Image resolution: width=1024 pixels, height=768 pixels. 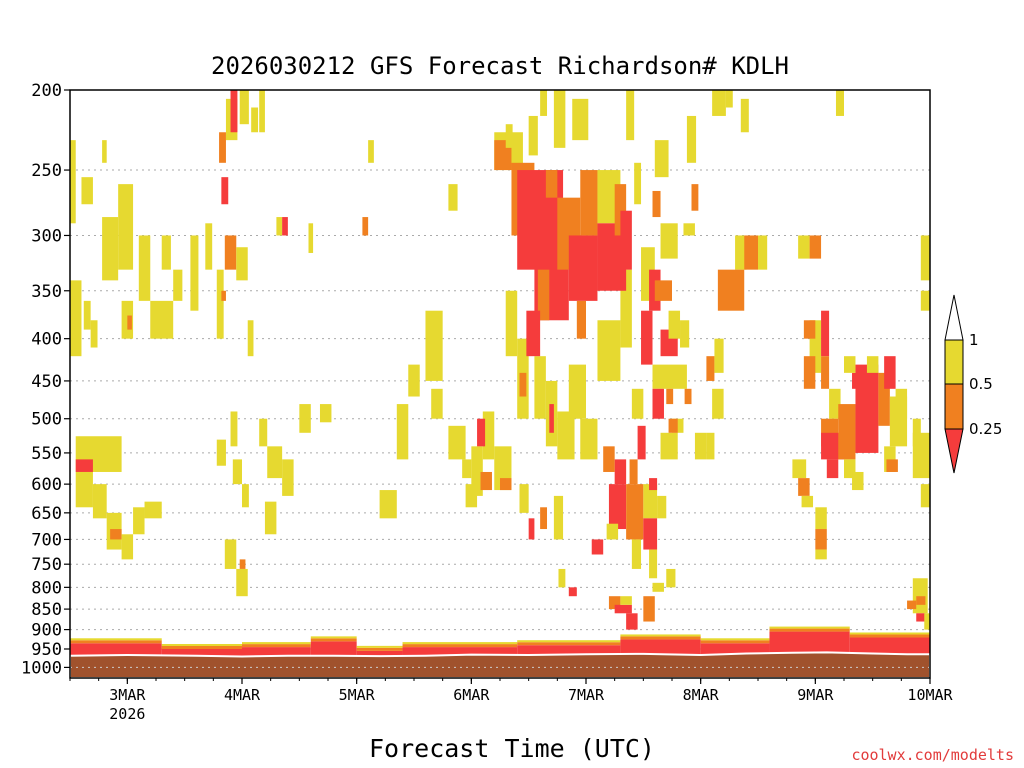 I want to click on y-tick-label: 450, so click(x=46, y=382).